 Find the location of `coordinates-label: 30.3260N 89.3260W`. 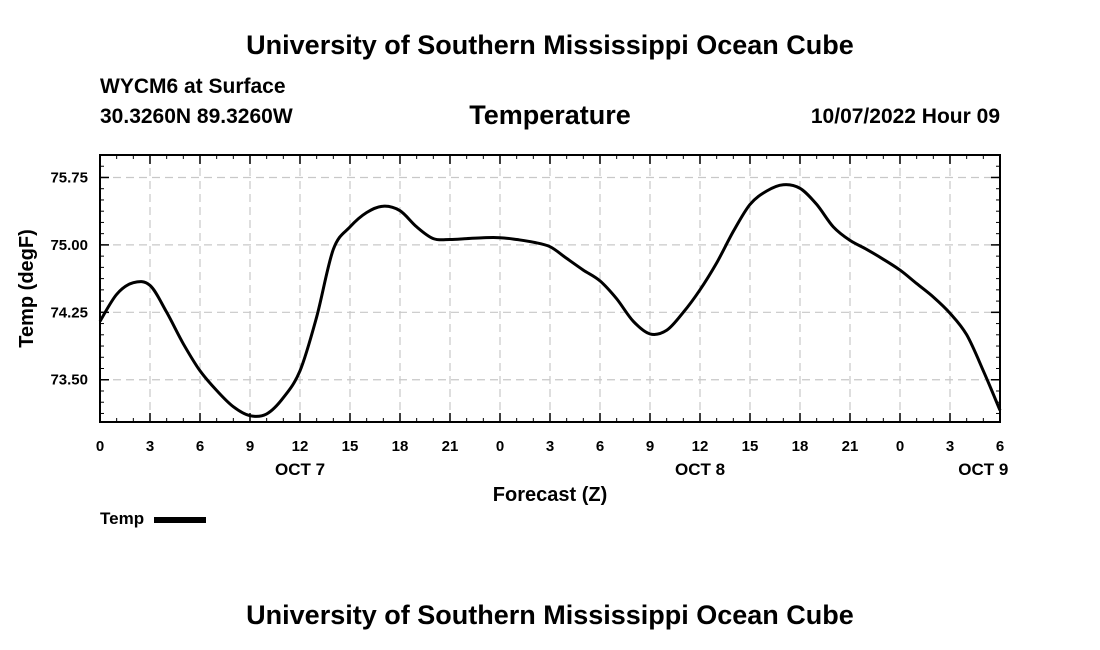

coordinates-label: 30.3260N 89.3260W is located at coordinates (196, 116).